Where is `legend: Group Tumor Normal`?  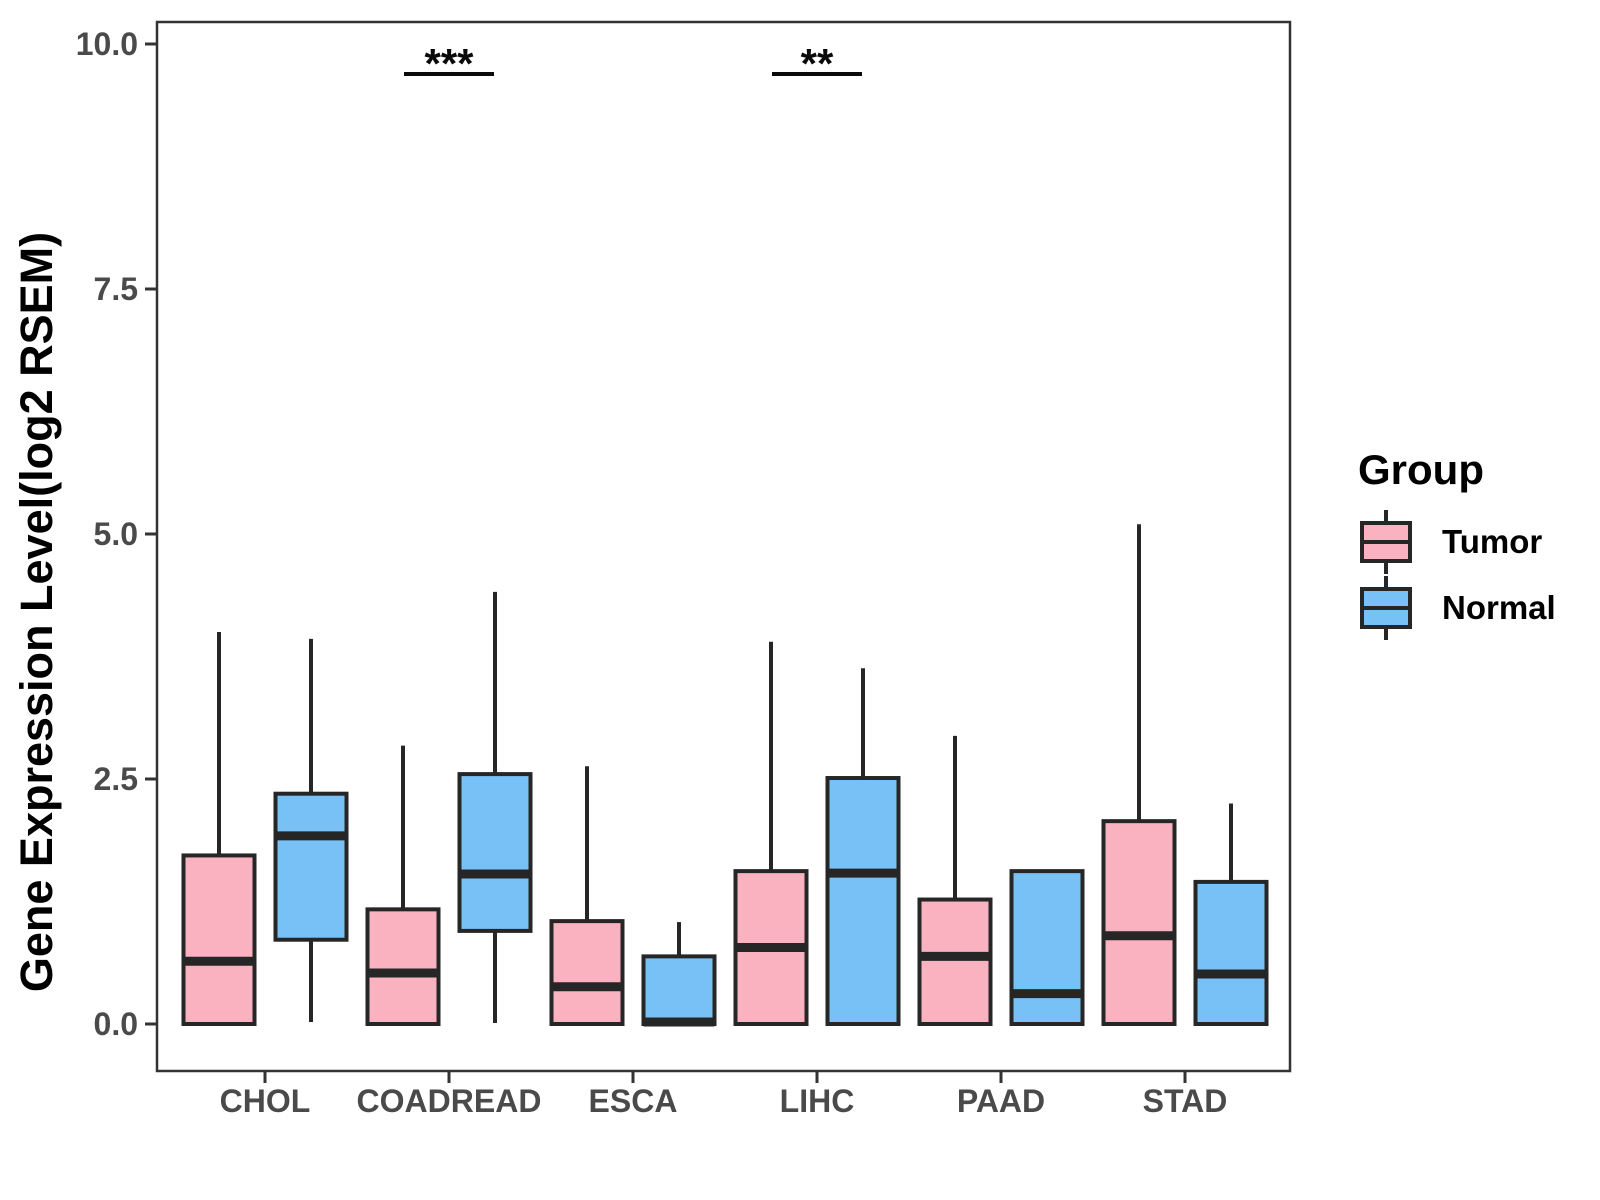 legend: Group Tumor Normal is located at coordinates (1457, 544).